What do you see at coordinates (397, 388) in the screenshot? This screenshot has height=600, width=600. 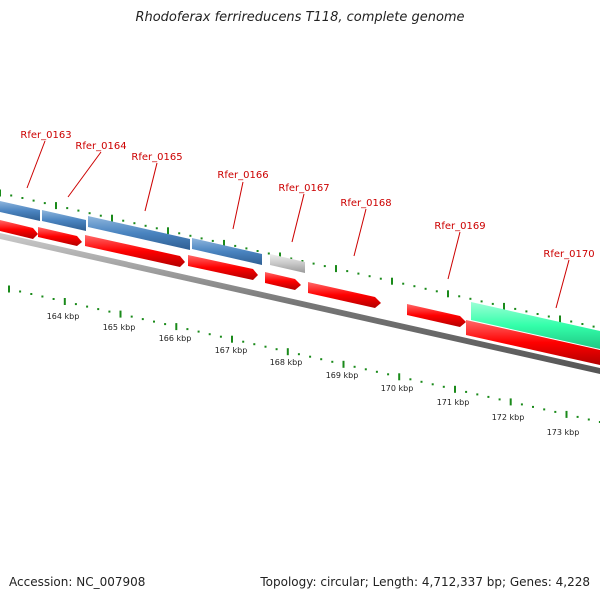 I see `scale-label-170: 170 kbp` at bounding box center [397, 388].